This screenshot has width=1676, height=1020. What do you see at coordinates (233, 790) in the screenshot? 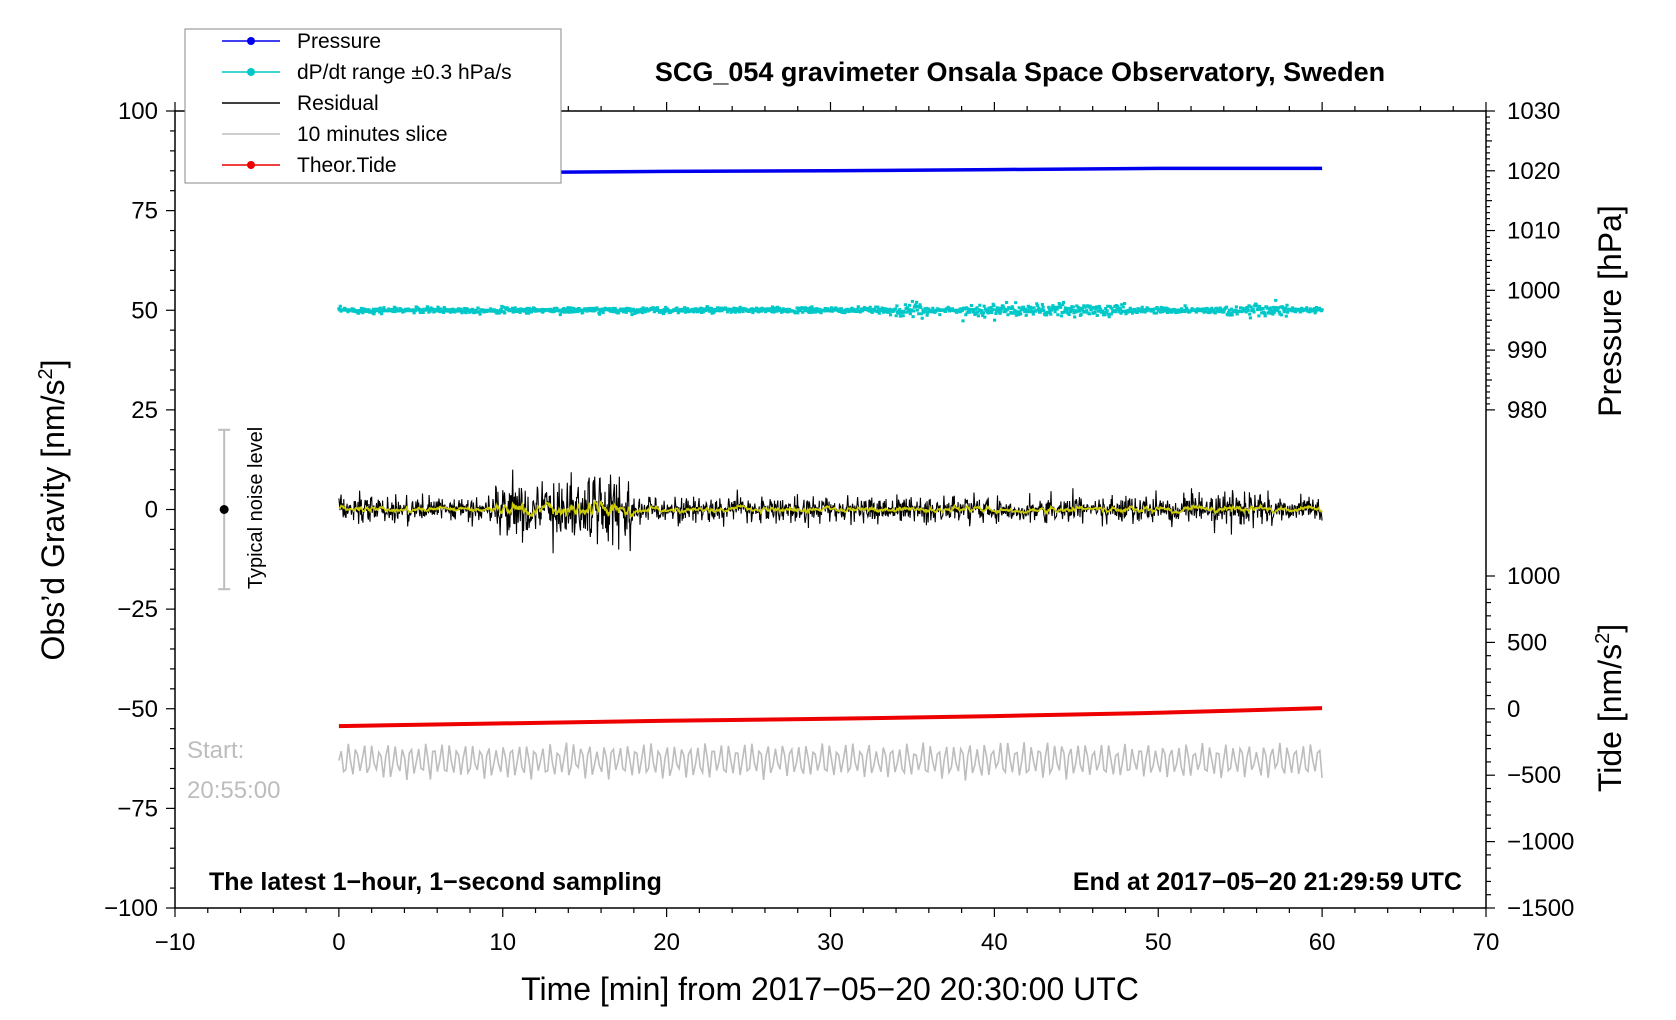
I see `start-time: 20:55:00` at bounding box center [233, 790].